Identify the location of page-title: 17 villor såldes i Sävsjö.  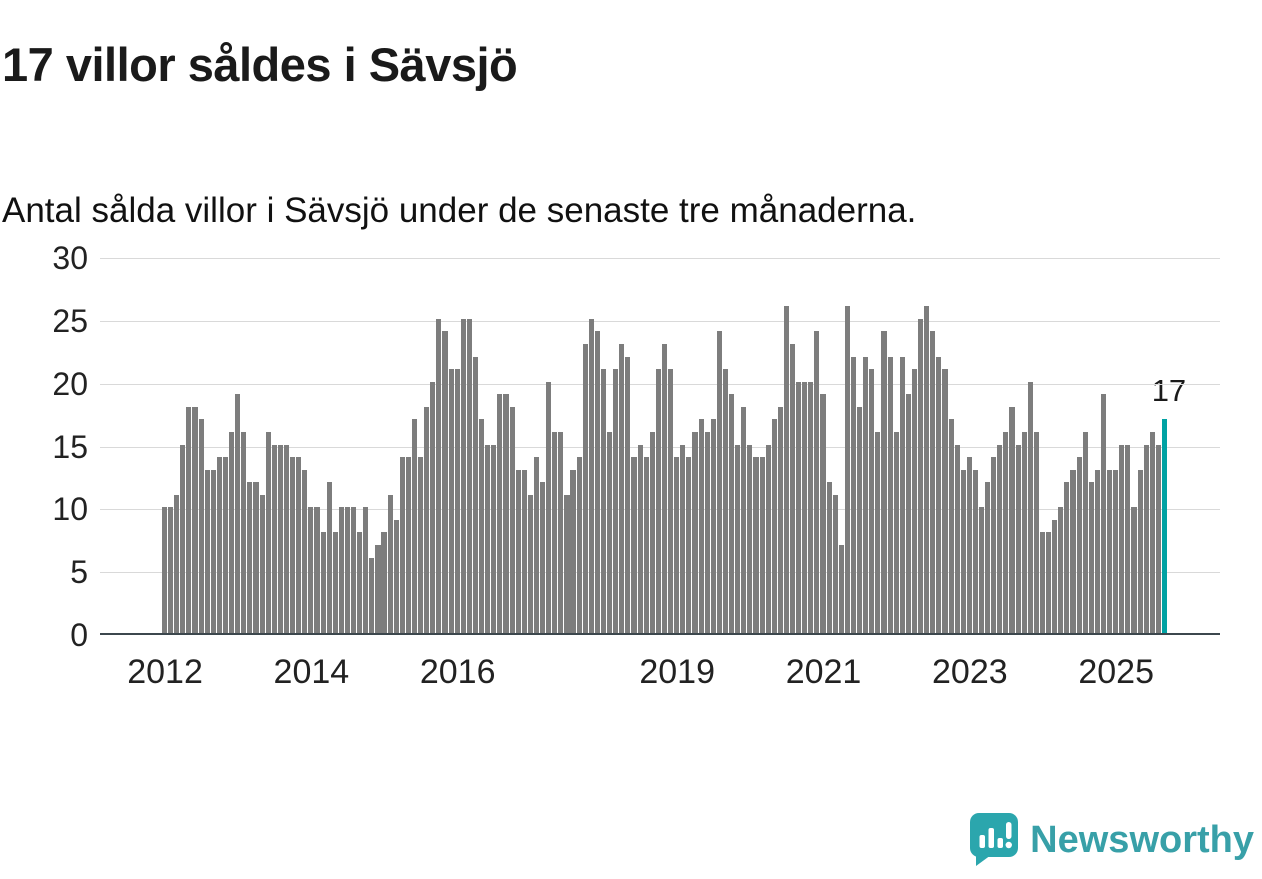
(260, 65).